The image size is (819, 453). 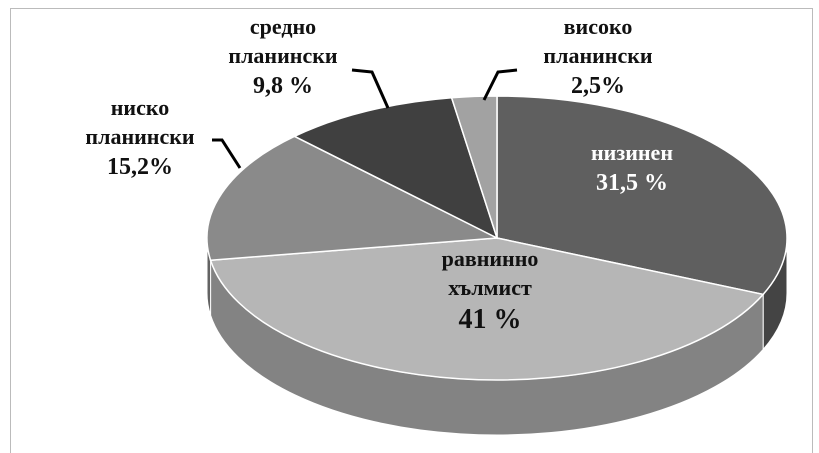 I want to click on category-label: ниско планински, so click(x=140, y=122).